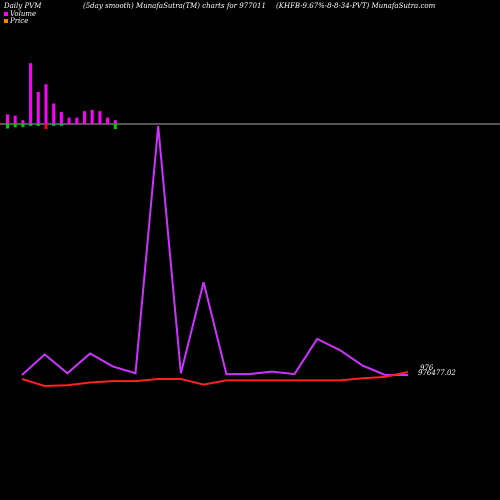  Describe the element at coordinates (6, 21) in the screenshot. I see `legend-price-swatch` at that location.